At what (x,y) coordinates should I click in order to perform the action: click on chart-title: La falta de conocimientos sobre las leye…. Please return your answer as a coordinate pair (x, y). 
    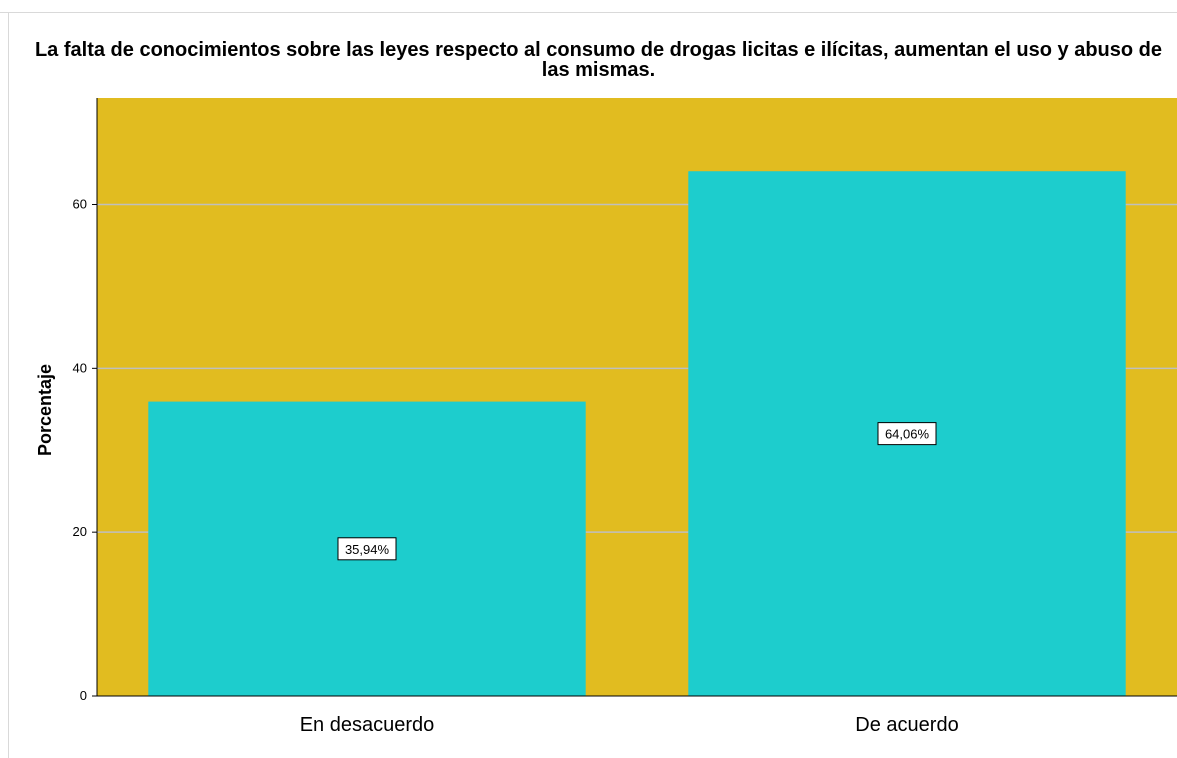
    Looking at the image, I should click on (598, 60).